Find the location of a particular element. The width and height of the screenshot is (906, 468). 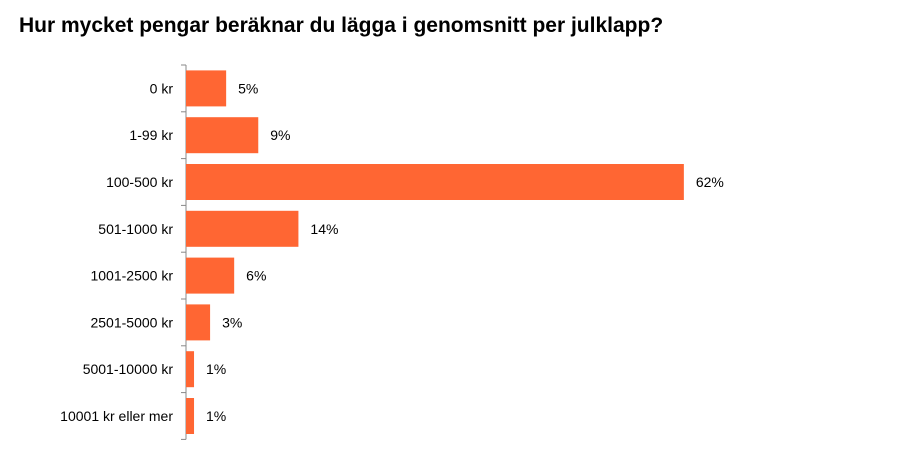

value-label: 3% is located at coordinates (232, 322).